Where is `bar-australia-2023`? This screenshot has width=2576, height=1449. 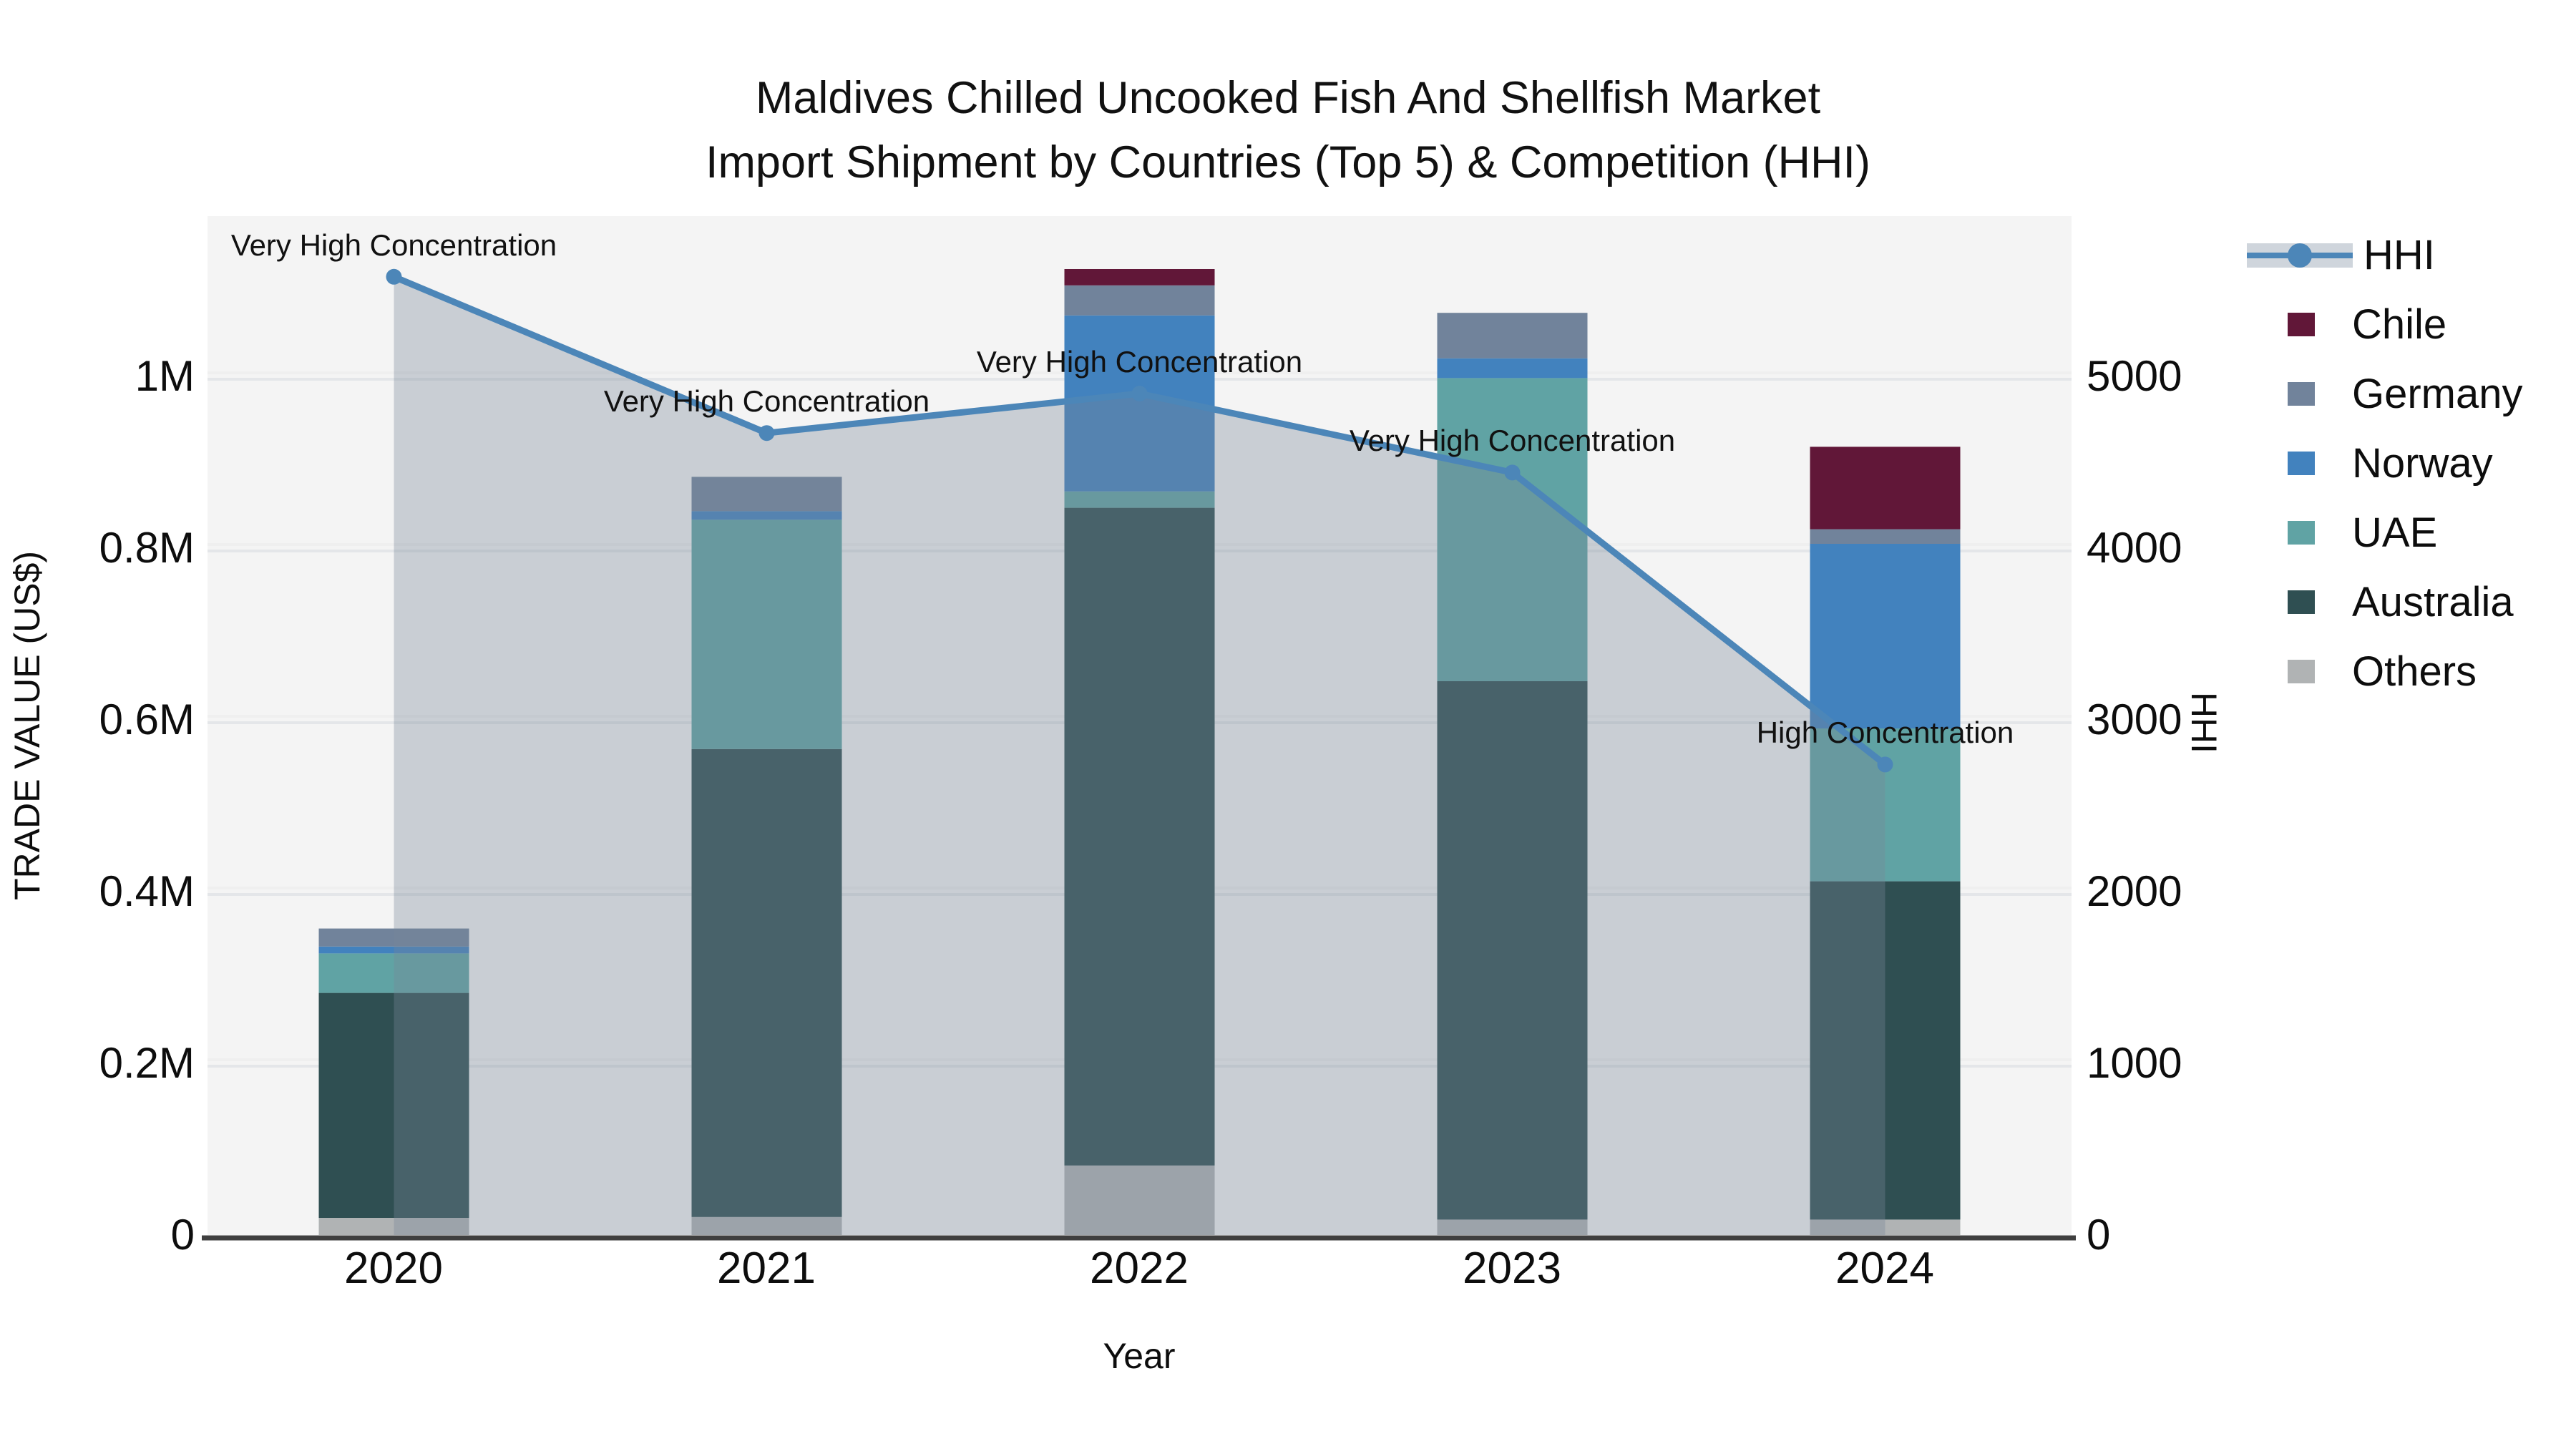 bar-australia-2023 is located at coordinates (1512, 950).